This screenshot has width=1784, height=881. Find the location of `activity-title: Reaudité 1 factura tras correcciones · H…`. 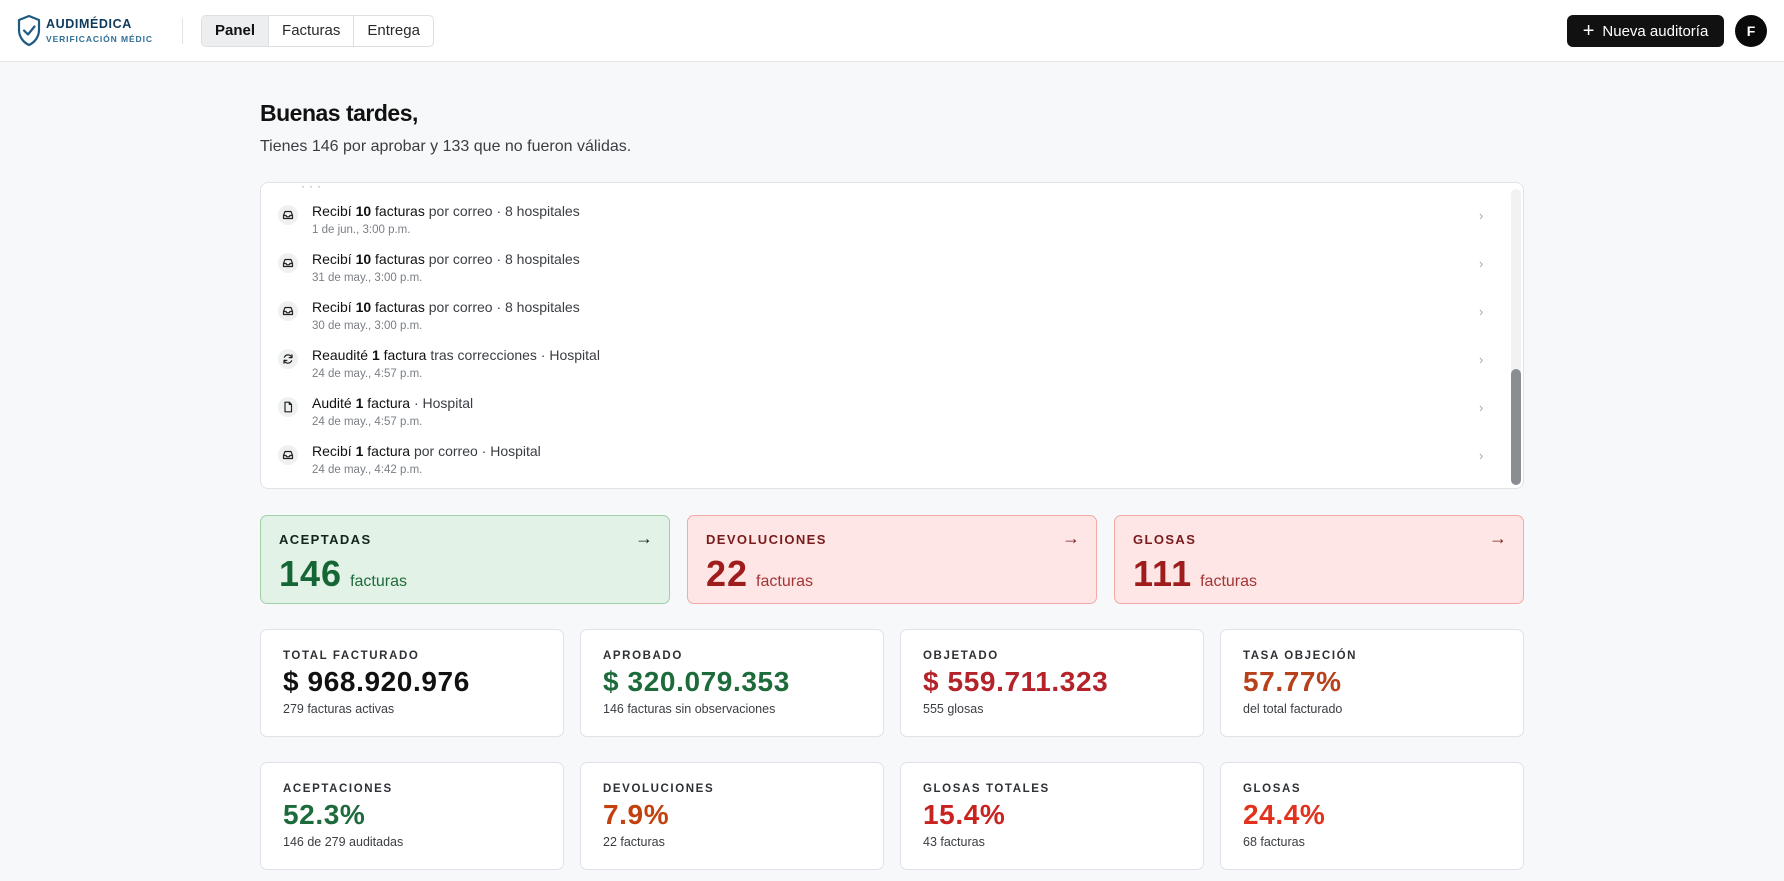

activity-title: Reaudité 1 factura tras correcciones · H… is located at coordinates (456, 355).